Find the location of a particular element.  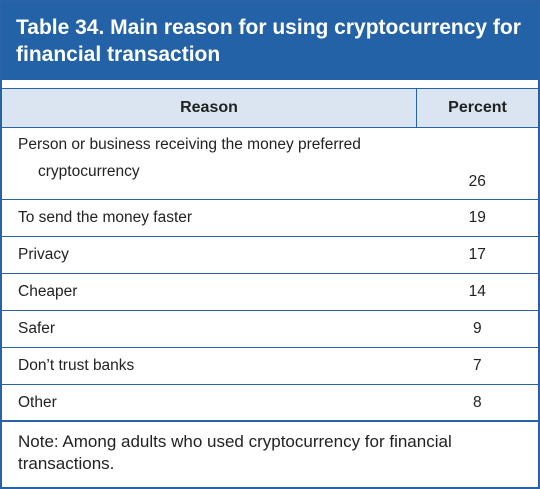

table-row: Safer 9 is located at coordinates (270, 329).